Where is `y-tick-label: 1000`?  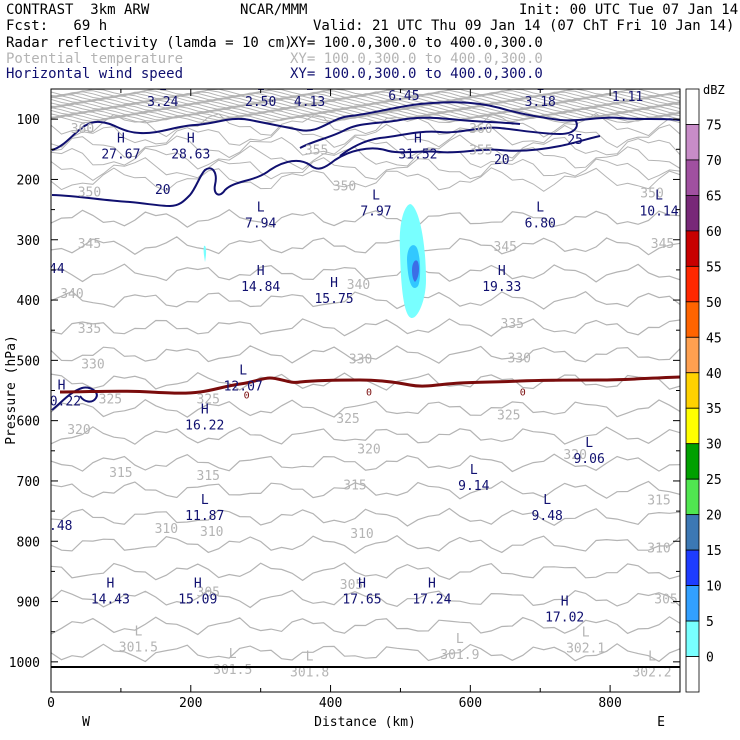 y-tick-label: 1000 is located at coordinates (24, 663).